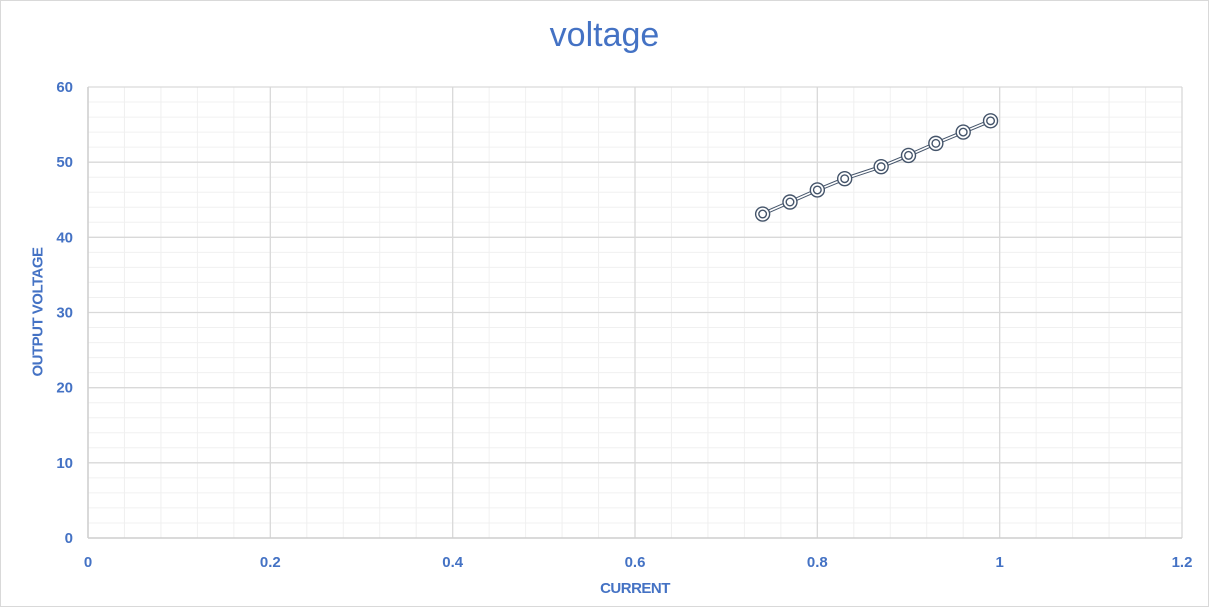 The width and height of the screenshot is (1209, 607). Describe the element at coordinates (64, 463) in the screenshot. I see `y-tick-label: 10` at that location.